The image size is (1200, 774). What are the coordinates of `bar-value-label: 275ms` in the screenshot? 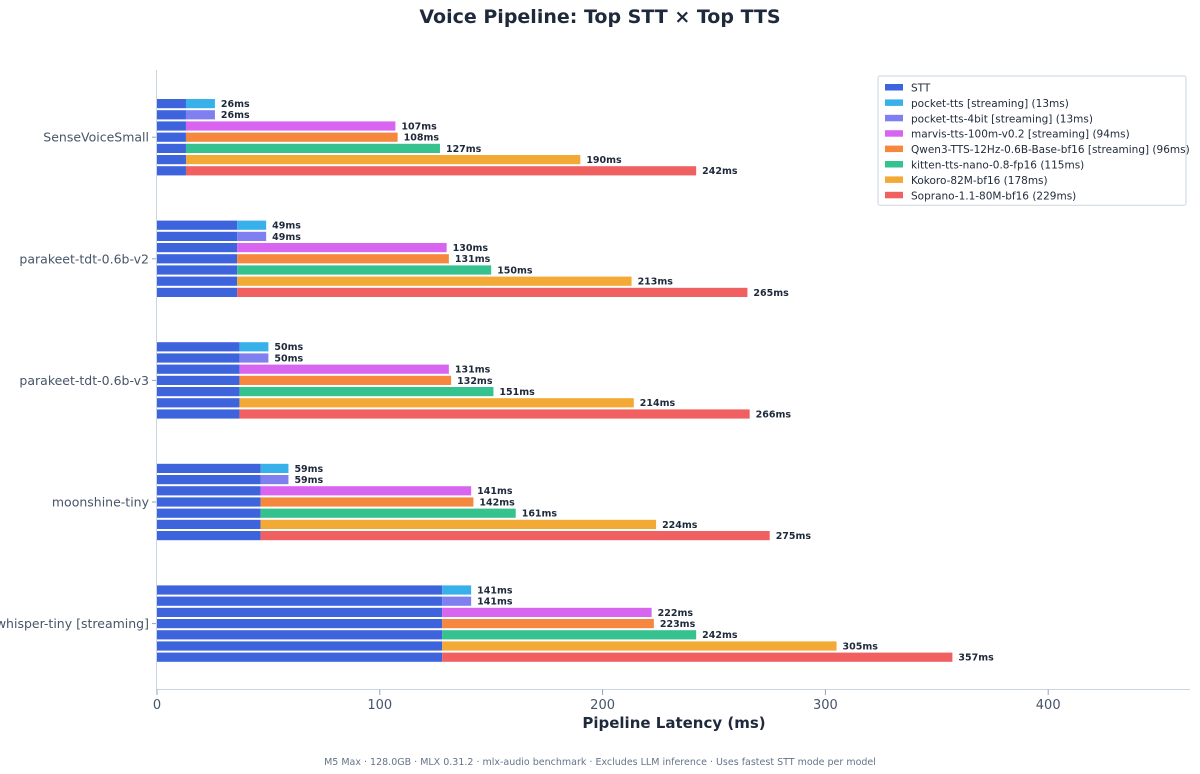 It's located at (794, 536).